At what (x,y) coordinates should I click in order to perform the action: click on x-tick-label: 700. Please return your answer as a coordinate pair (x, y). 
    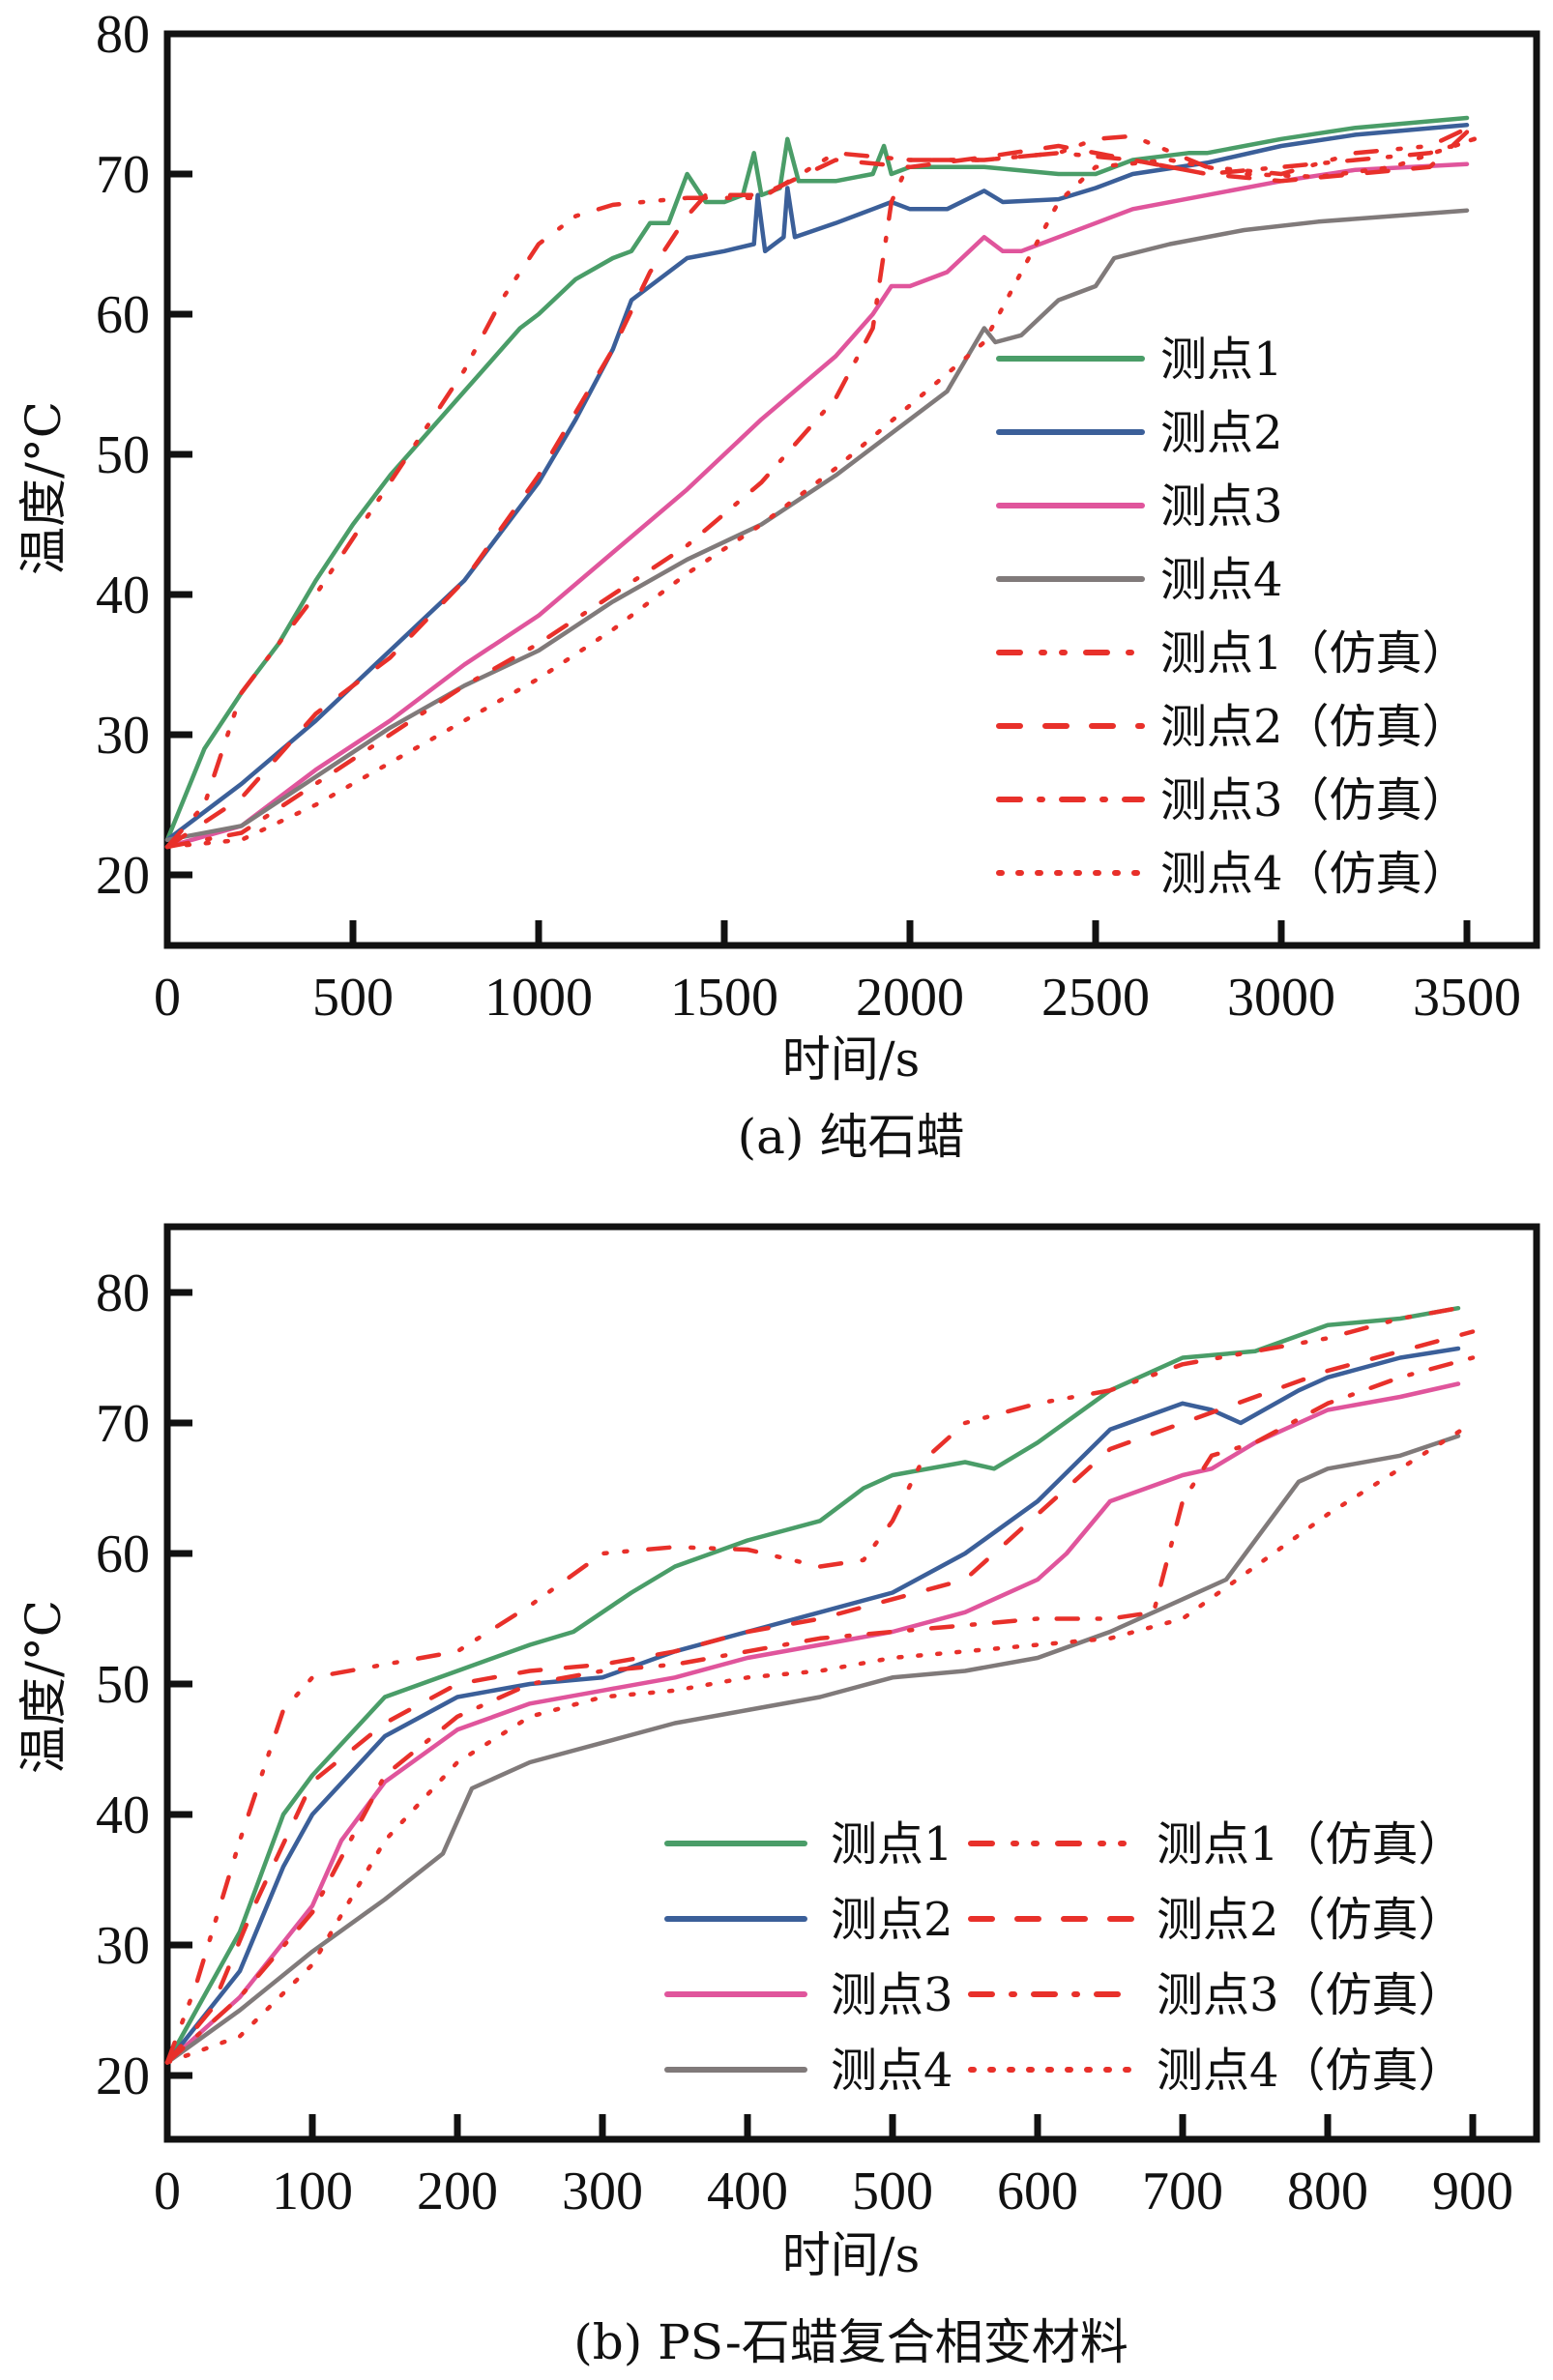
    Looking at the image, I should click on (1182, 2191).